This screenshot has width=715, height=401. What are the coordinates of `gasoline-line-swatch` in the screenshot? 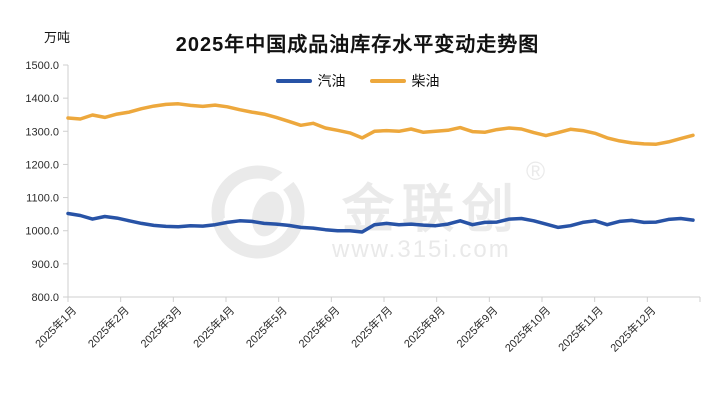 It's located at (293, 81).